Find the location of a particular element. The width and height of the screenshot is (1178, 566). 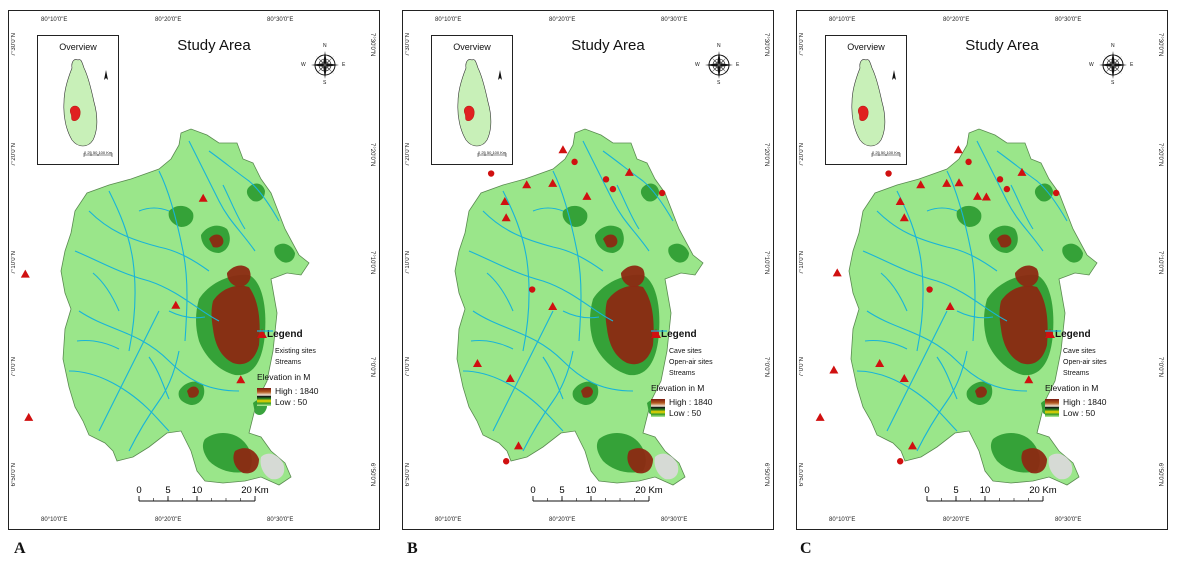

elevation-high-label: High : 1840 is located at coordinates (1085, 402).